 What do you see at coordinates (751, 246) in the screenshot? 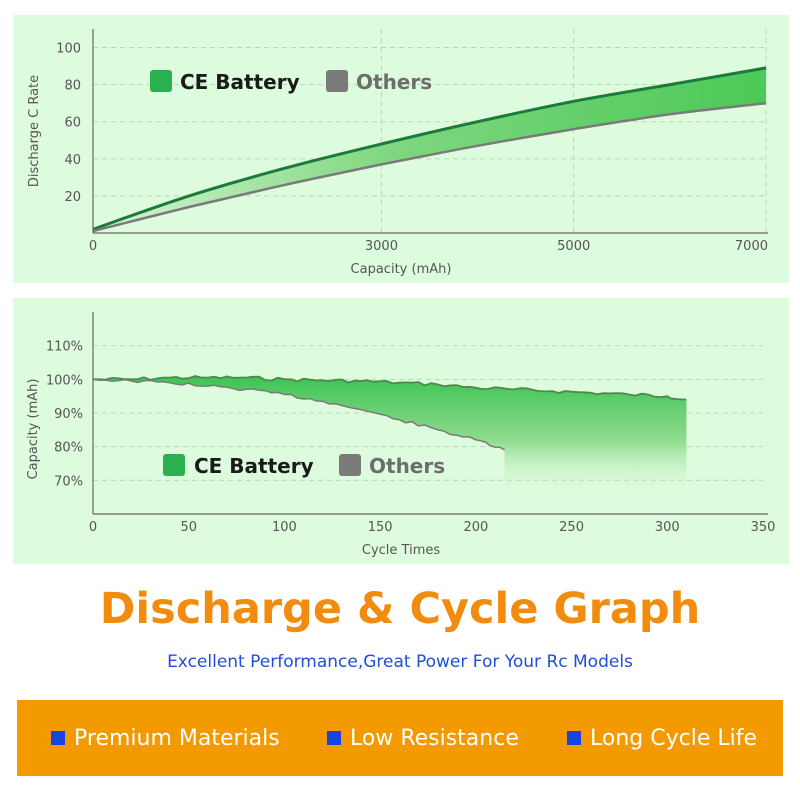
I see `x-tick-label: 7000` at bounding box center [751, 246].